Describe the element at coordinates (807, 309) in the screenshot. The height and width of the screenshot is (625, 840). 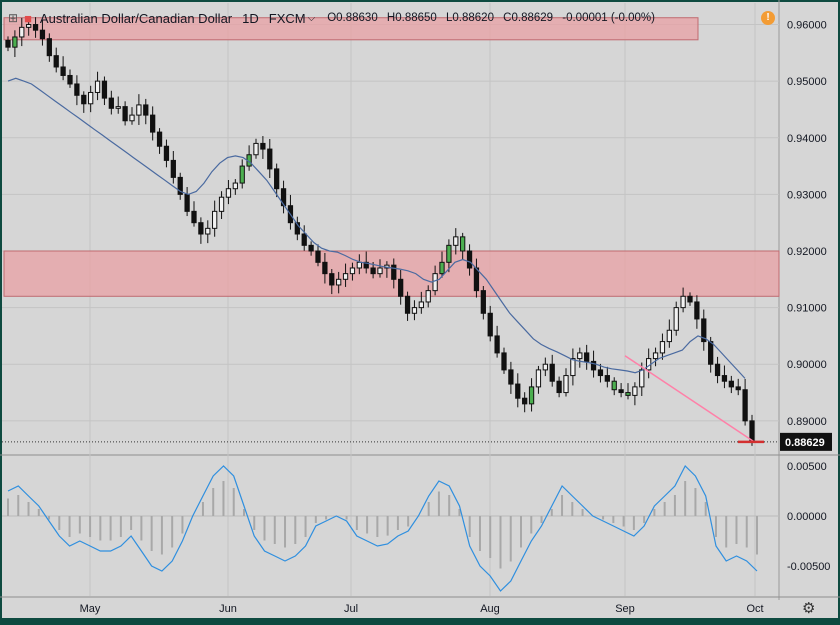
I see `price-tick-label: 0.91000` at that location.